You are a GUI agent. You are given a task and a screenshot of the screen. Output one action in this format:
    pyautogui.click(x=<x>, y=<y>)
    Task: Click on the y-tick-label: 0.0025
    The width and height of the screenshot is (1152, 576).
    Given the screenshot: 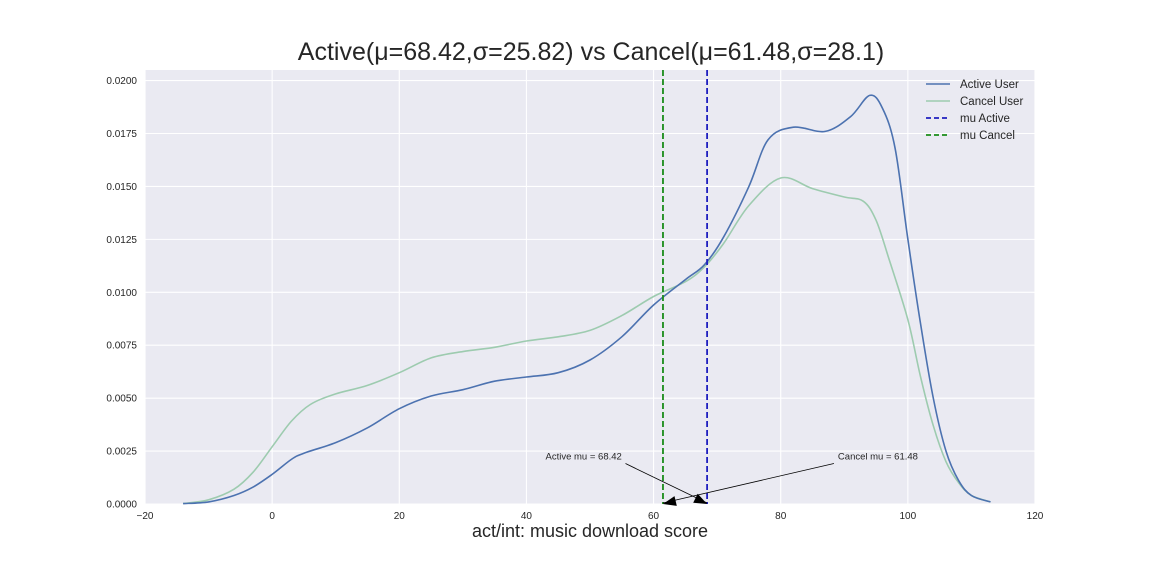 What is the action you would take?
    pyautogui.click(x=121, y=452)
    